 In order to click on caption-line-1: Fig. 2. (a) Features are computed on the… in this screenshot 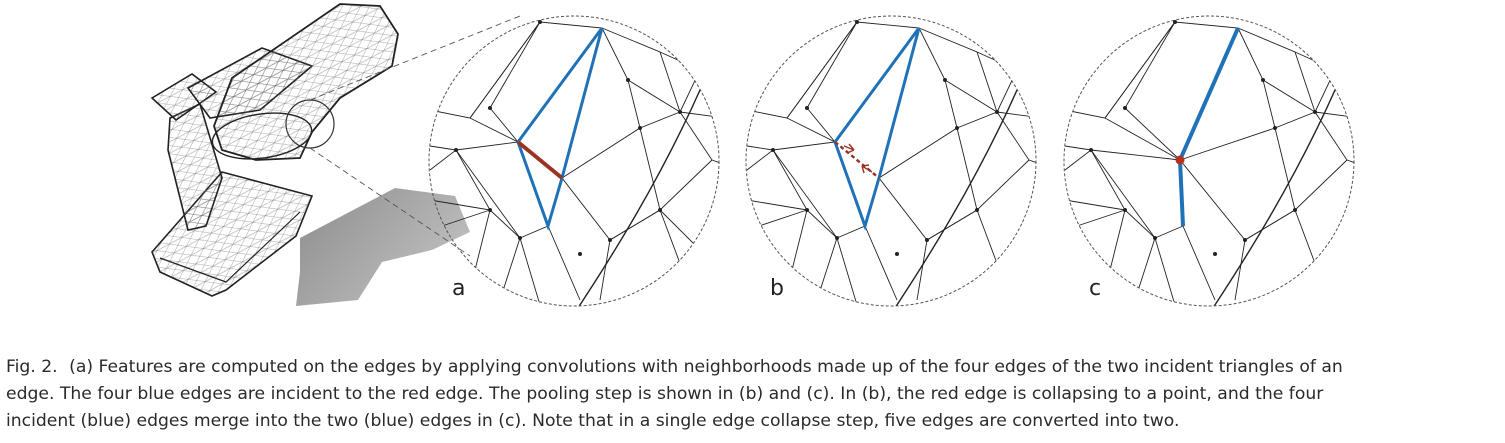, I will do `click(754, 367)`.